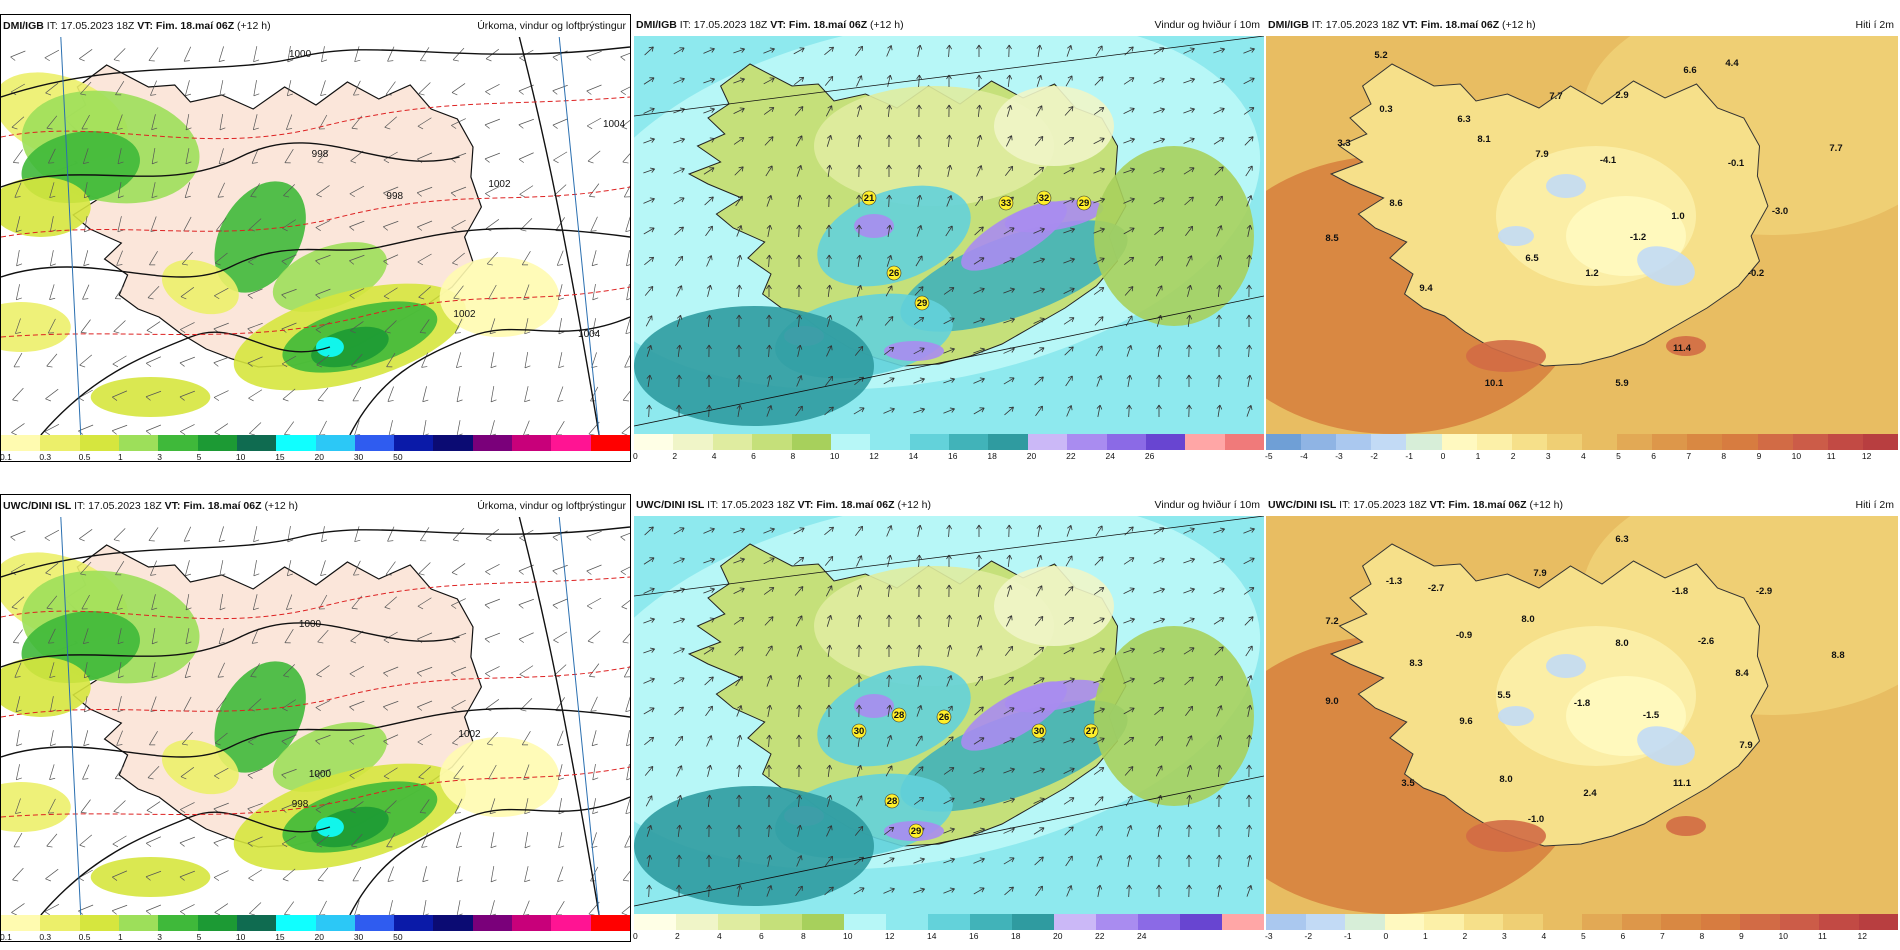  Describe the element at coordinates (1343, 143) in the screenshot. I see `temperature-label: 3.3` at that location.